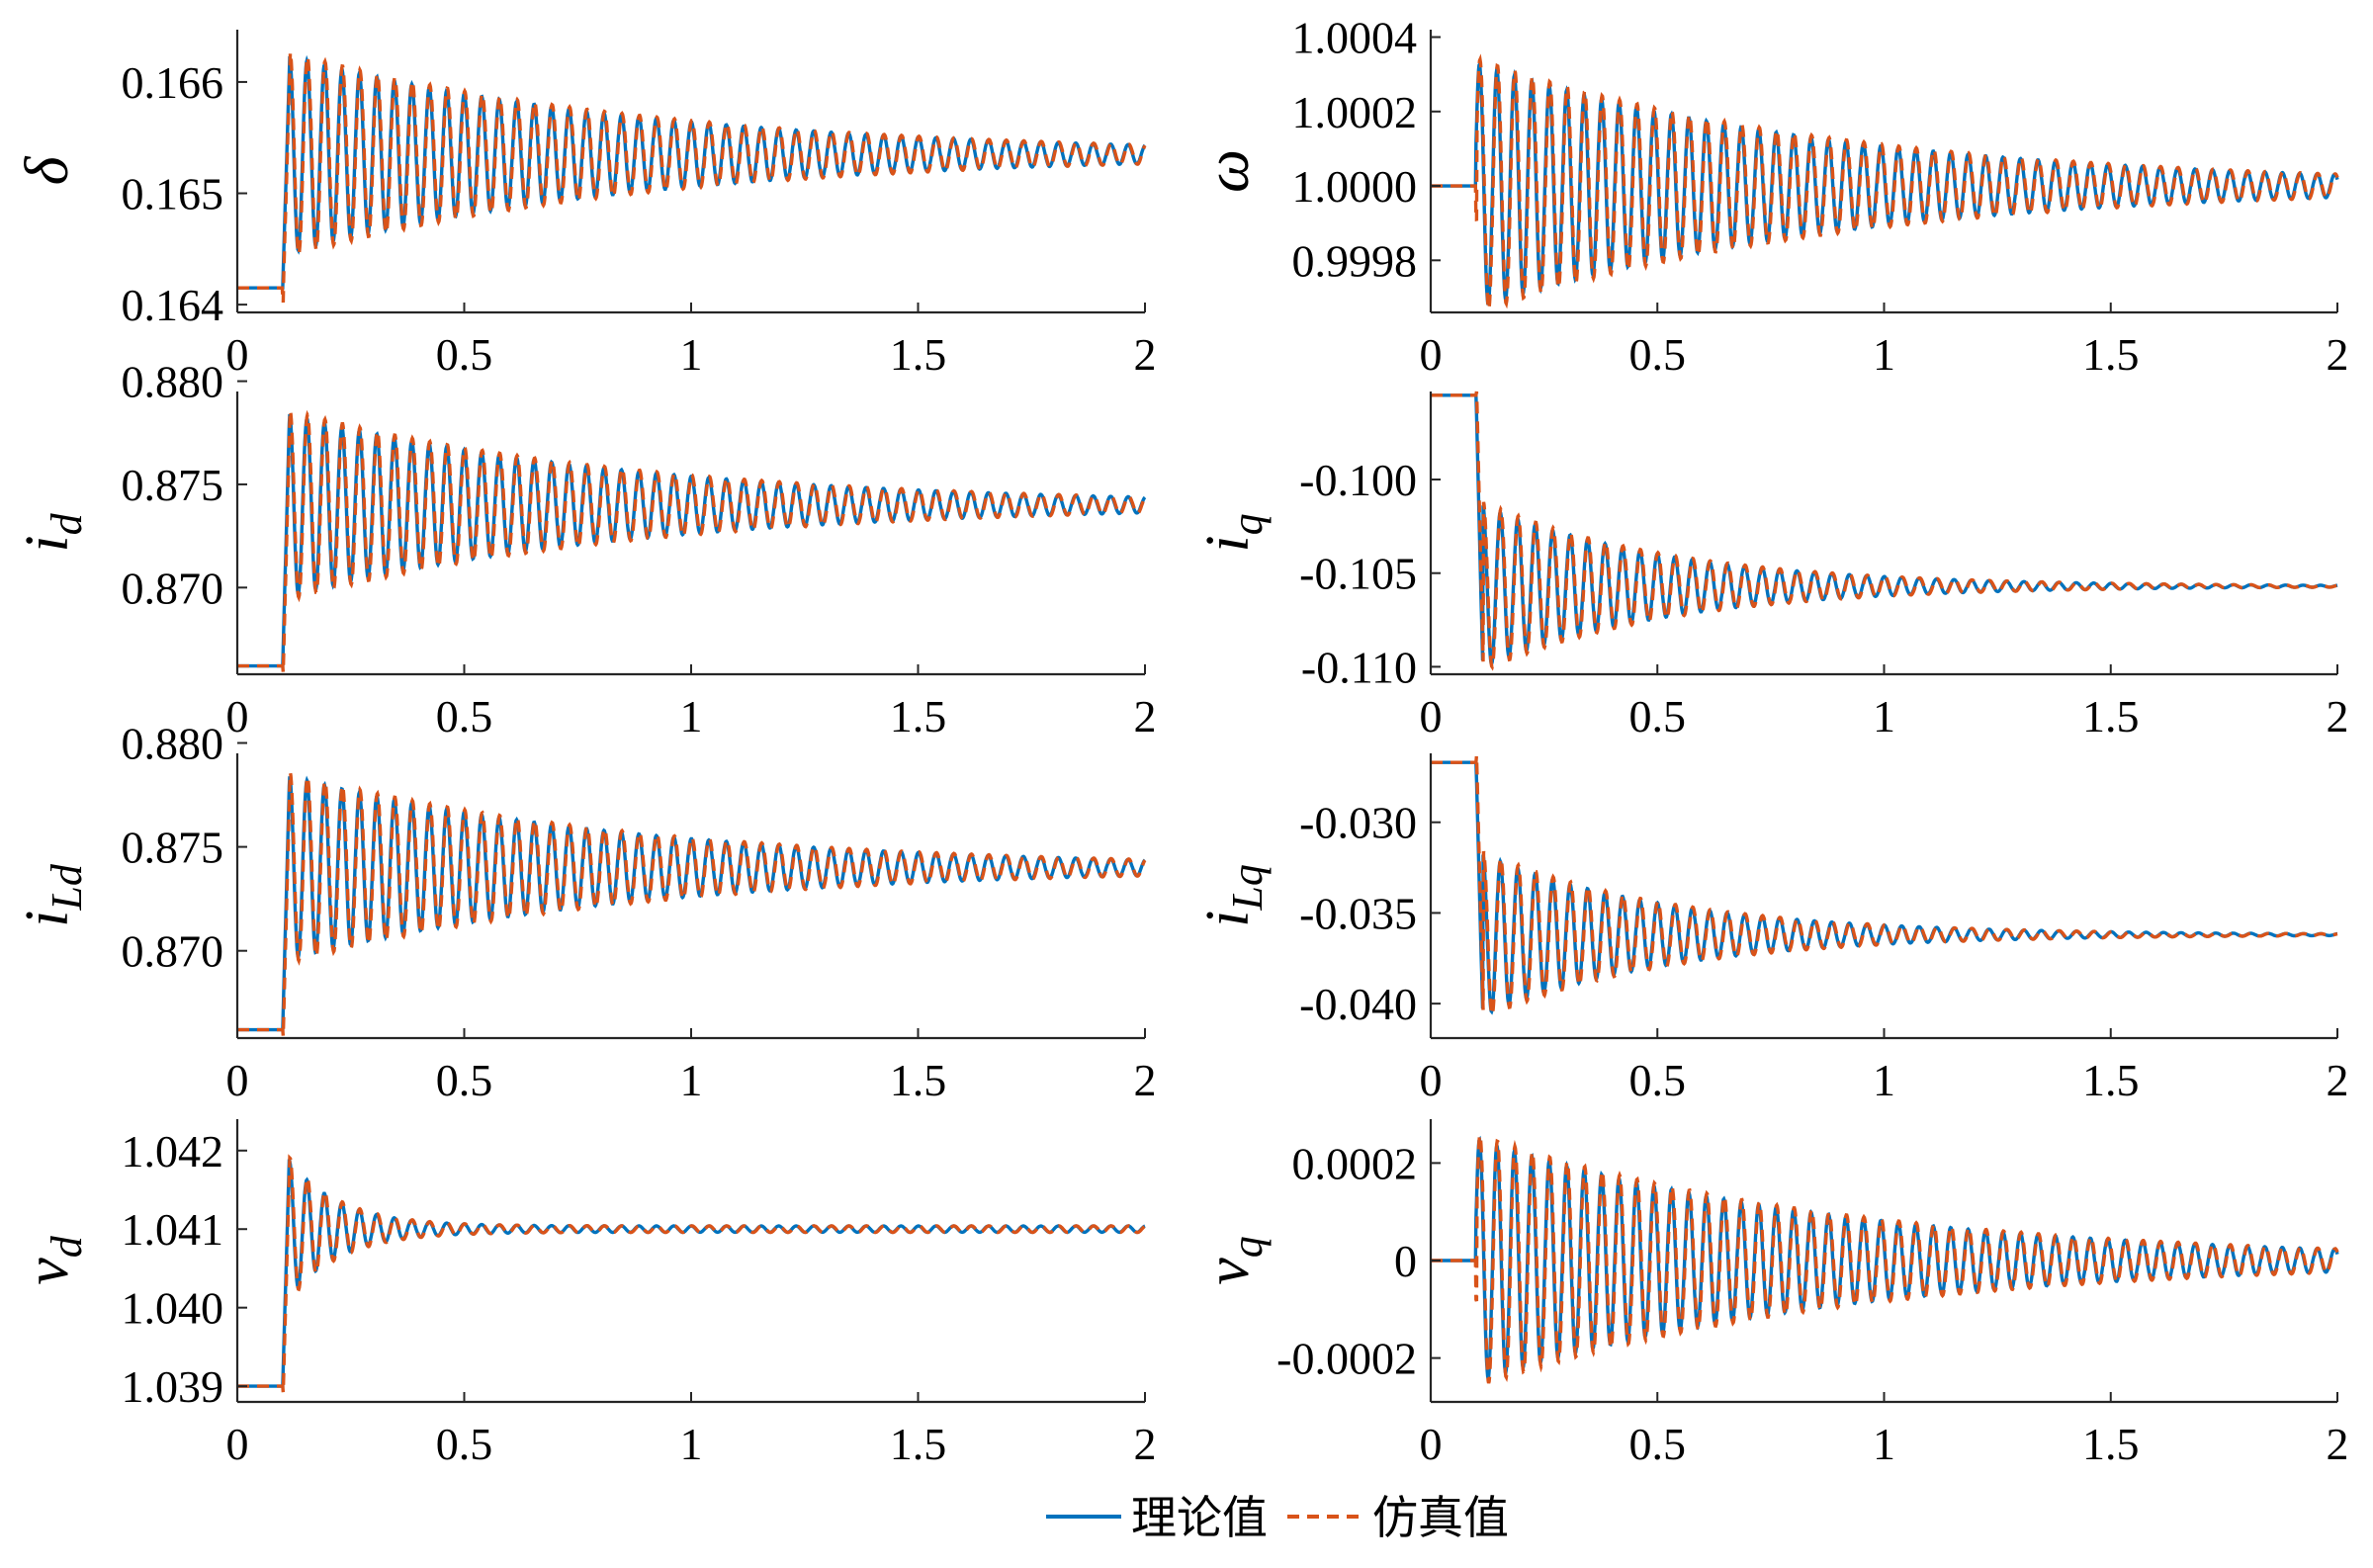 The height and width of the screenshot is (1568, 2373). Describe the element at coordinates (173, 1151) in the screenshot. I see `y-tick-label: 1.042` at that location.